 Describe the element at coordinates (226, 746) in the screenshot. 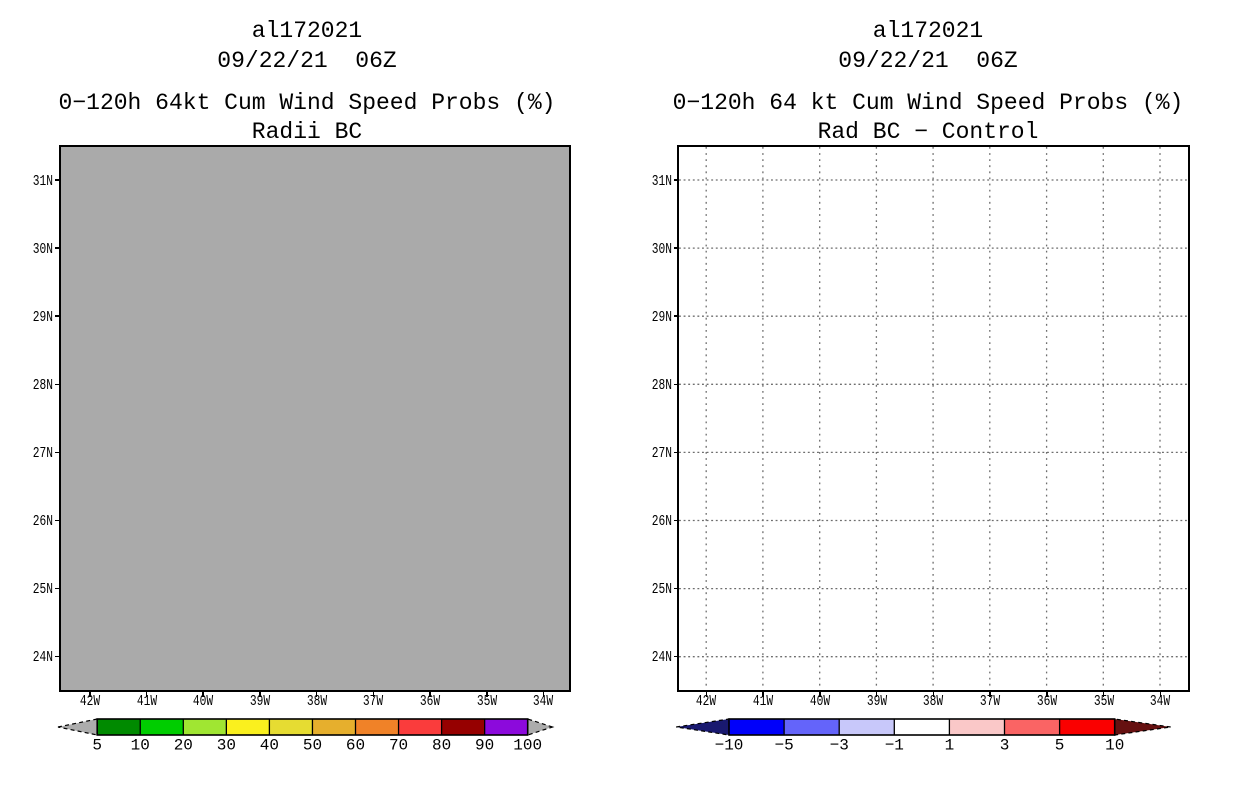

I see `svg-text: 30` at that location.